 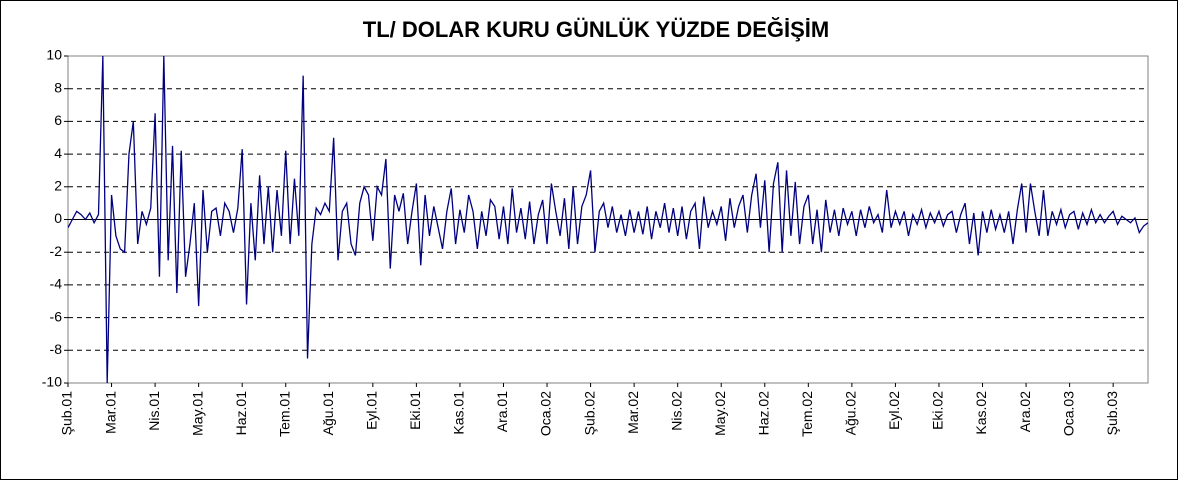 I want to click on x-tick-label: Ağu.02, so click(x=851, y=413).